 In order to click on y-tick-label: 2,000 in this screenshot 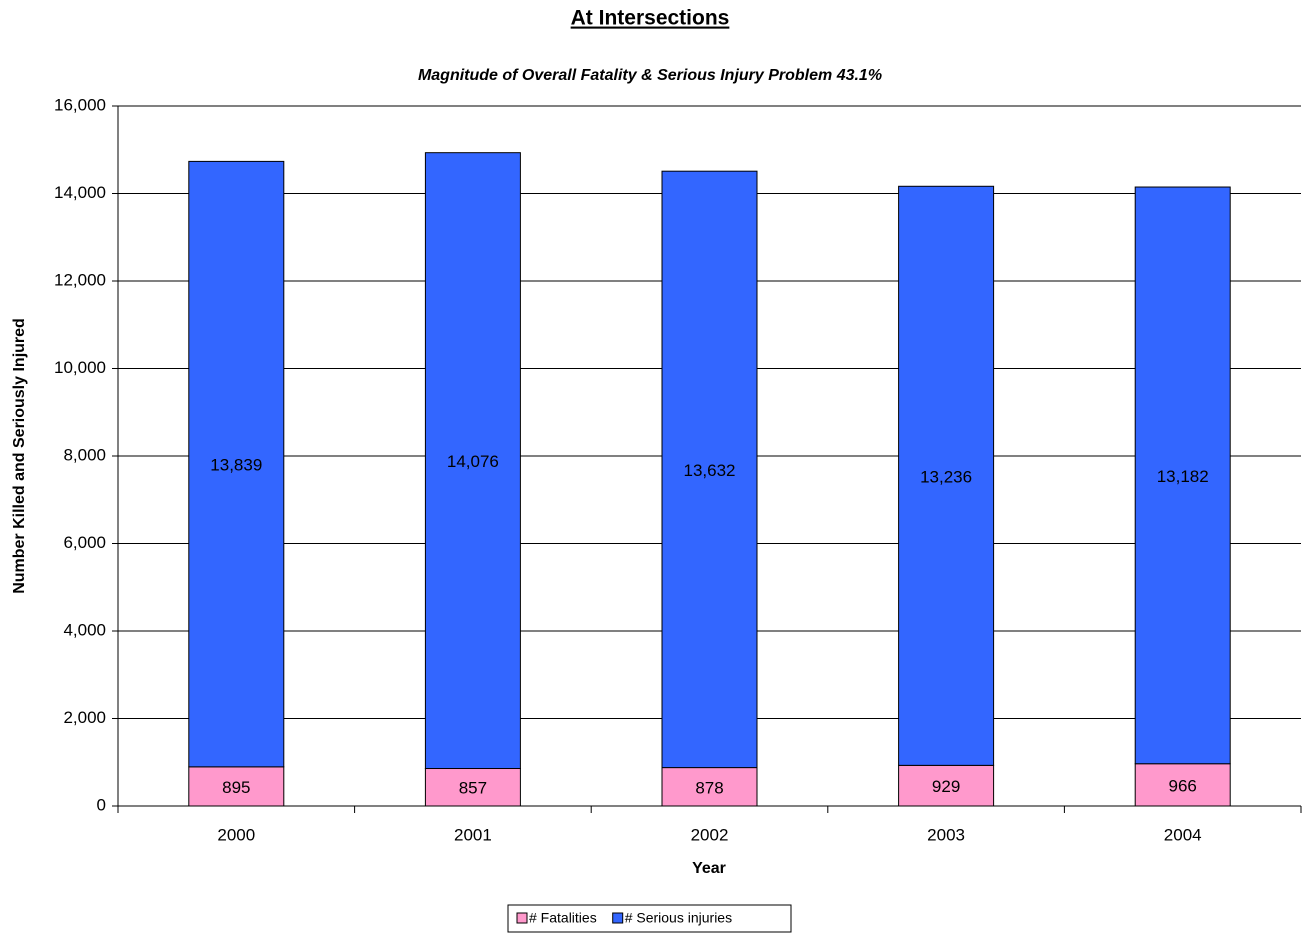, I will do `click(84, 717)`.